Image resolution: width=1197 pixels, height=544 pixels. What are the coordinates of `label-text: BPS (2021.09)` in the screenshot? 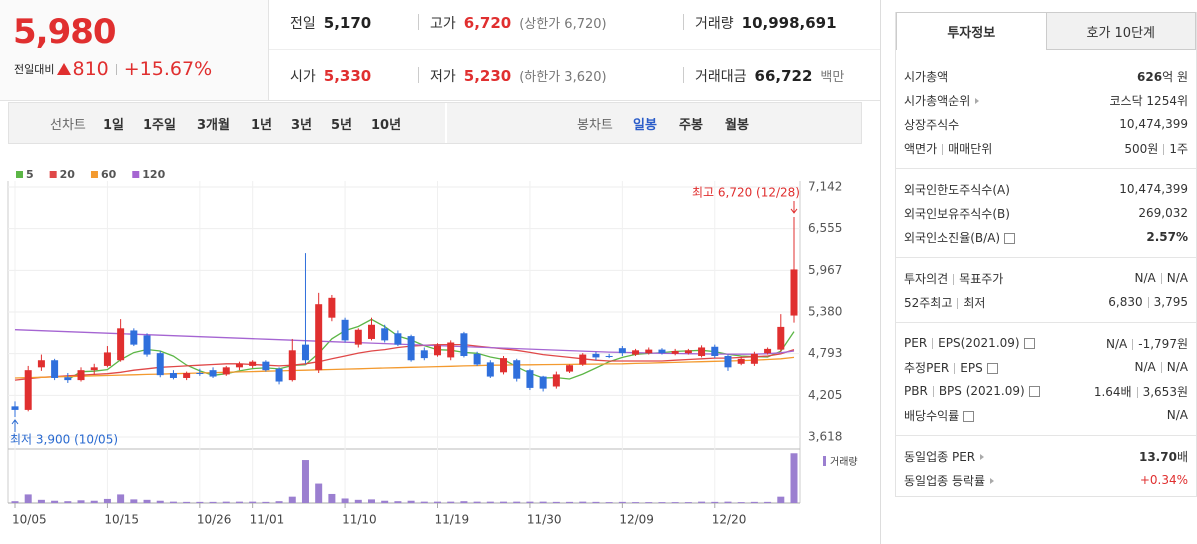 It's located at (981, 391).